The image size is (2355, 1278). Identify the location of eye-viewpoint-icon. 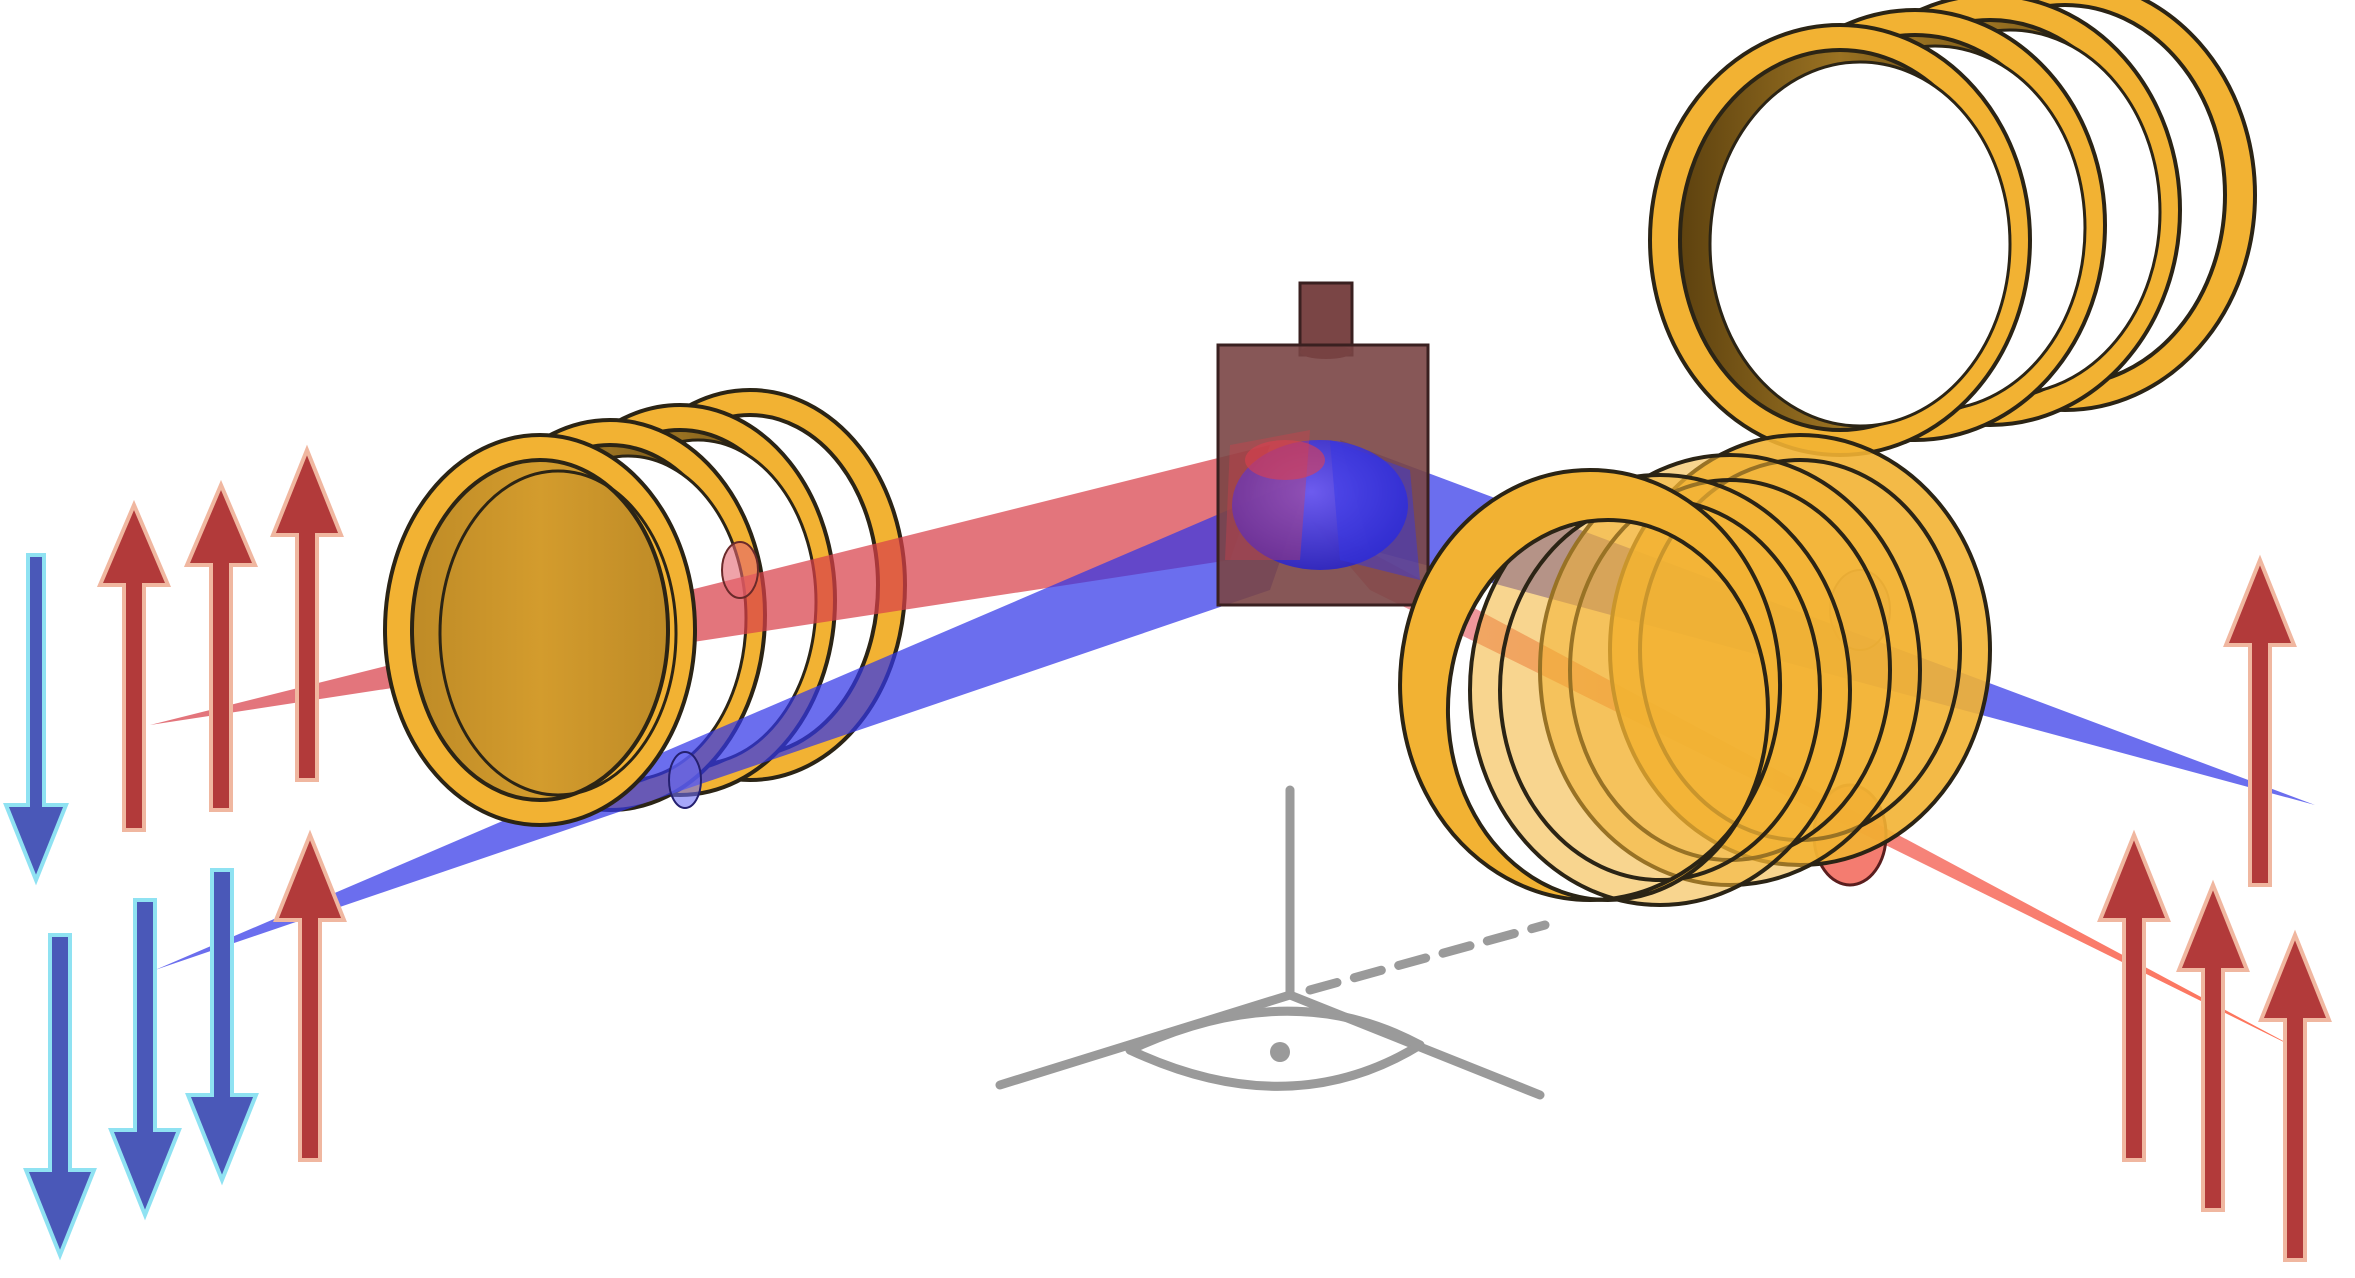
(1272, 942).